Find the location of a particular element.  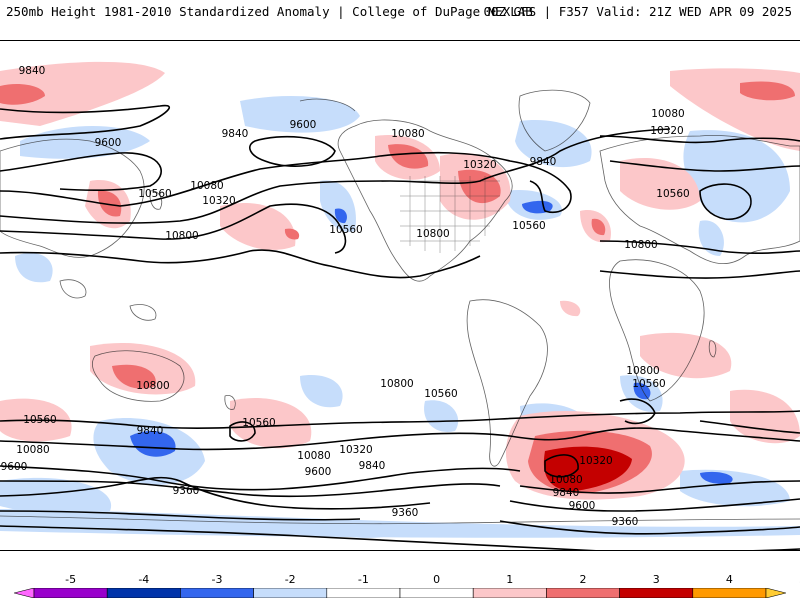

colorbar-tick-label: 3 is located at coordinates (656, 579).